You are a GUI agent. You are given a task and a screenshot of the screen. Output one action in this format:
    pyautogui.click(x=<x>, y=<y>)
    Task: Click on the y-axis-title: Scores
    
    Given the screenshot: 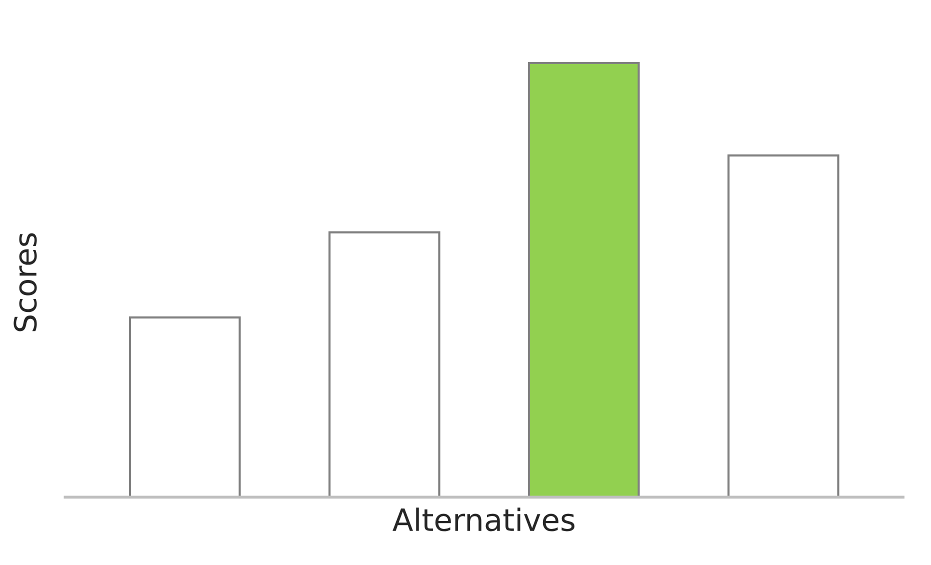 What is the action you would take?
    pyautogui.click(x=25, y=282)
    